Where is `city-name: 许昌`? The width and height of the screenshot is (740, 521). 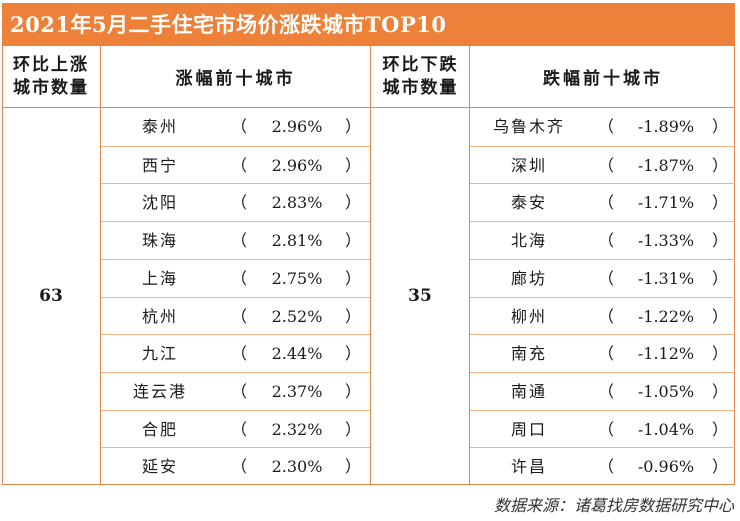
city-name: 许昌 is located at coordinates (528, 467).